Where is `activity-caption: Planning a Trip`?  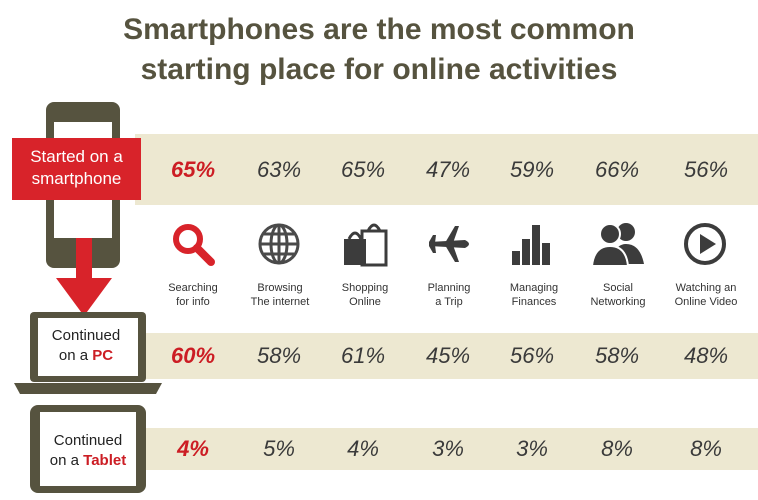 activity-caption: Planning a Trip is located at coordinates (449, 295).